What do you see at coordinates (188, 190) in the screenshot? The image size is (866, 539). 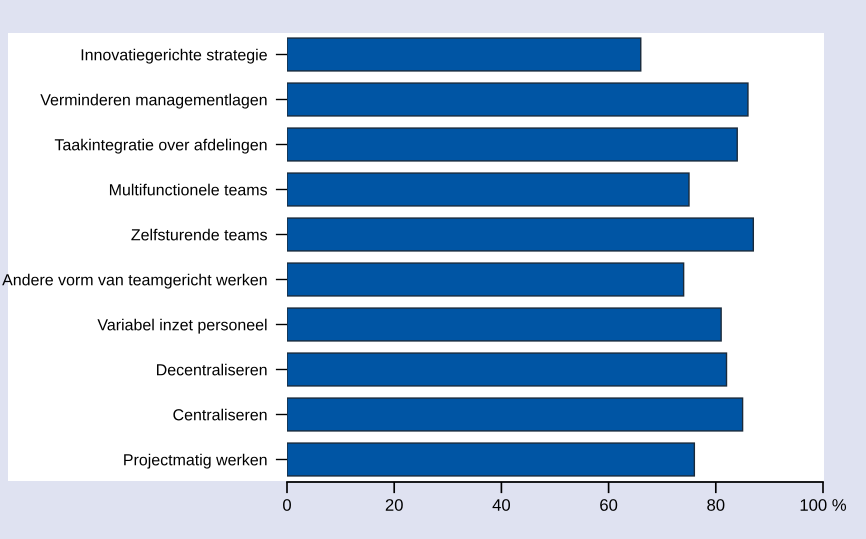 I see `y-tick-label: Multifunctionele teams` at bounding box center [188, 190].